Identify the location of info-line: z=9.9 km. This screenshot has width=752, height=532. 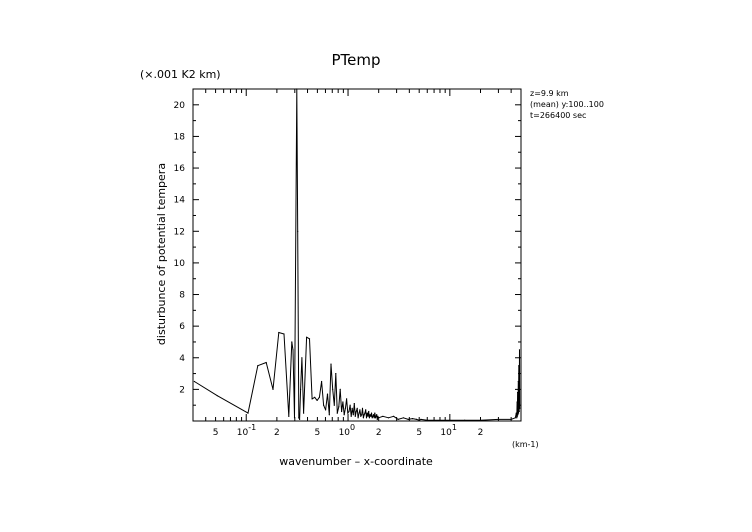
(549, 93).